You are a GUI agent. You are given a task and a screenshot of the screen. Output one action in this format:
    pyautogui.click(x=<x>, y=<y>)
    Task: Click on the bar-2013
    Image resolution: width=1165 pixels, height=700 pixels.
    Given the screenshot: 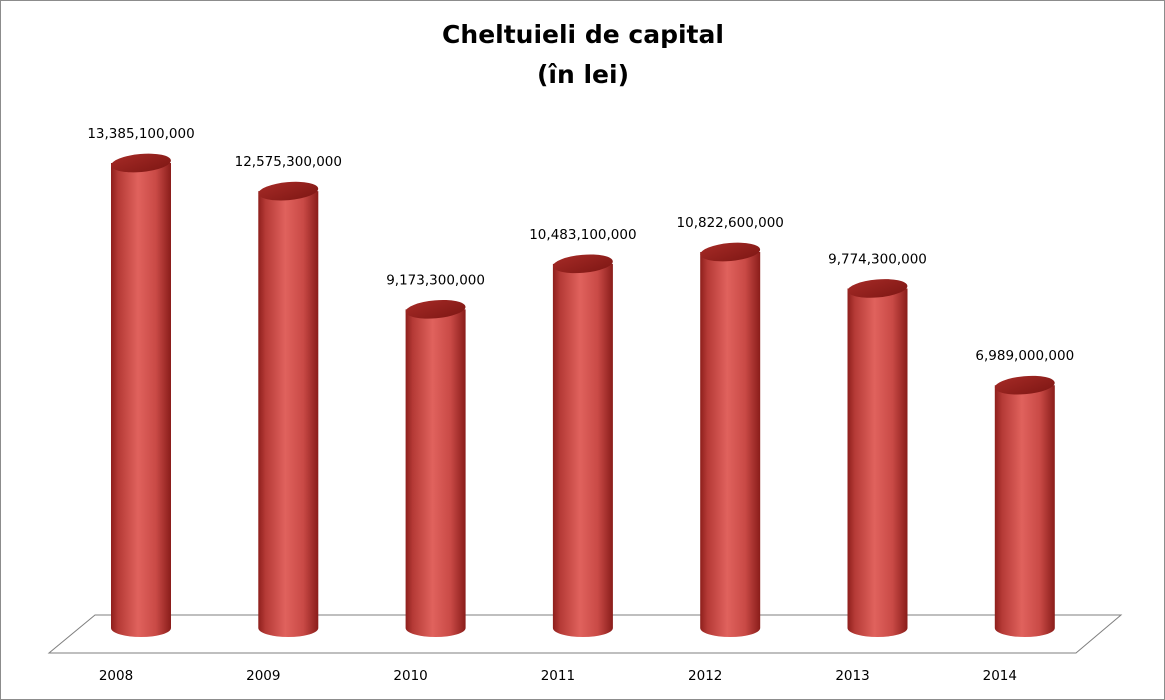 What is the action you would take?
    pyautogui.click(x=877, y=458)
    